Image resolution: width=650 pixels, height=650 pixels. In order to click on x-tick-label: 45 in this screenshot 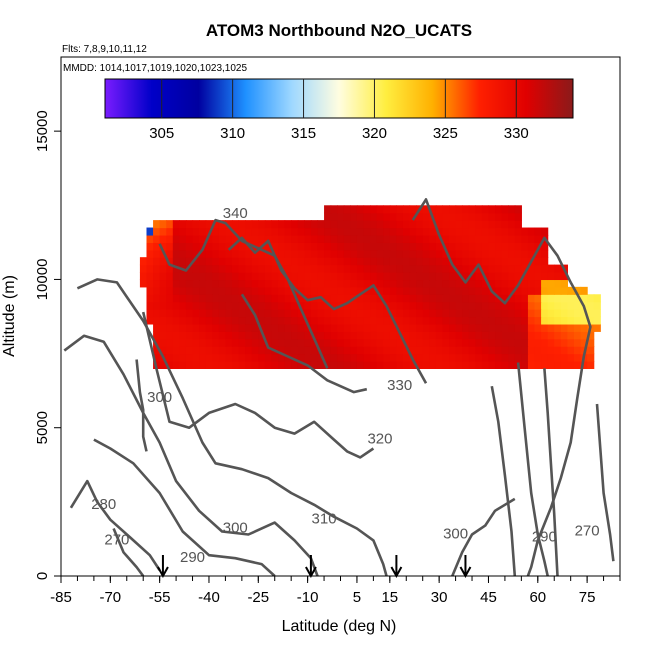, I will do `click(488, 597)`.